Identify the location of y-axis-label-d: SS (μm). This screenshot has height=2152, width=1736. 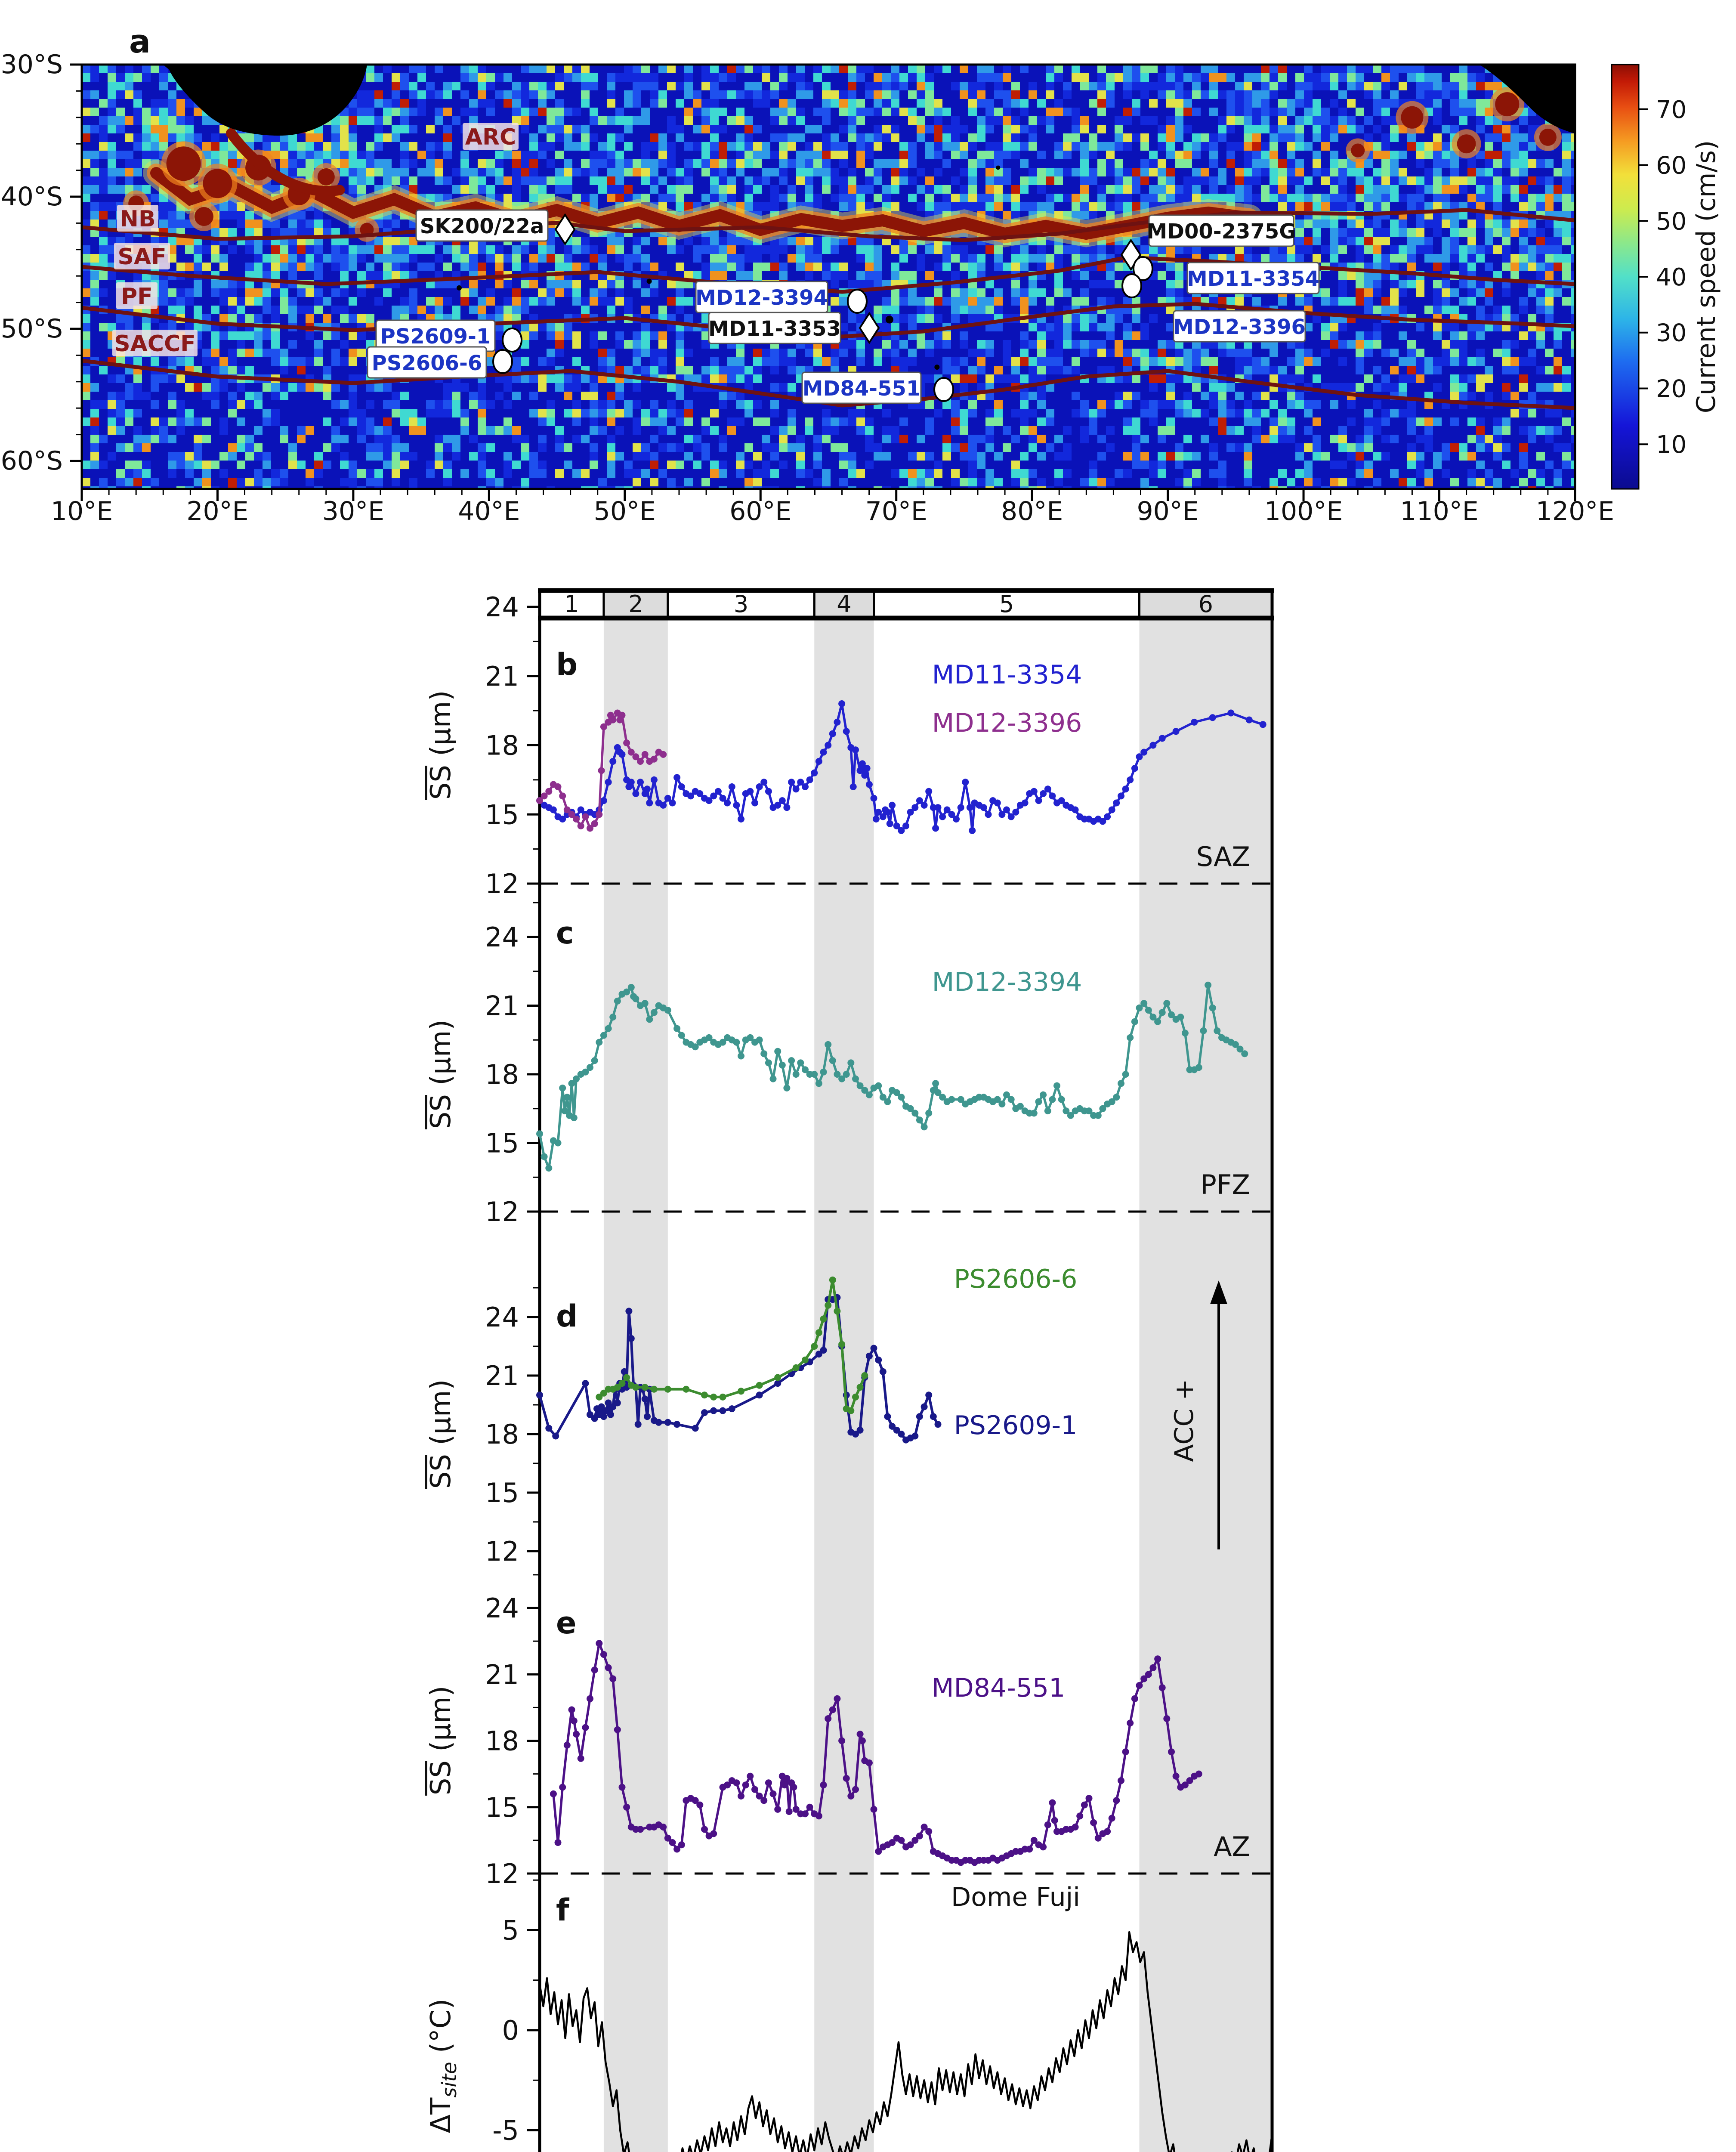
(441, 1434).